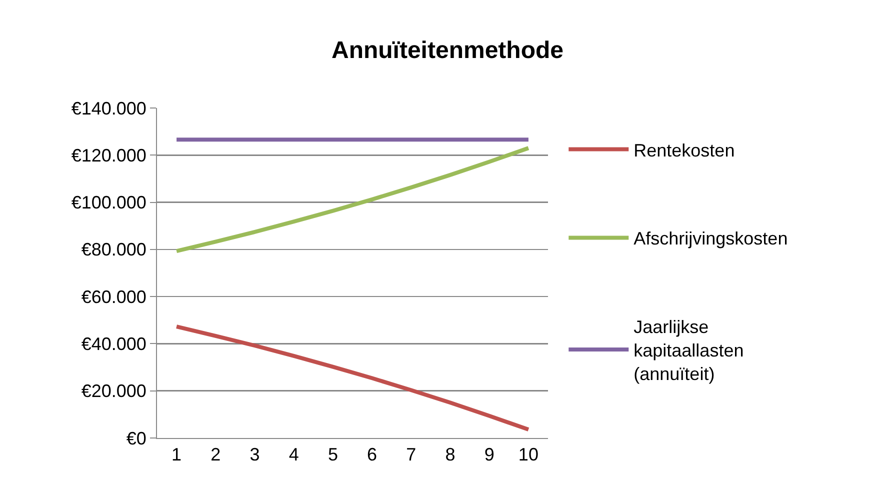  I want to click on x-tick-label: 9, so click(489, 454).